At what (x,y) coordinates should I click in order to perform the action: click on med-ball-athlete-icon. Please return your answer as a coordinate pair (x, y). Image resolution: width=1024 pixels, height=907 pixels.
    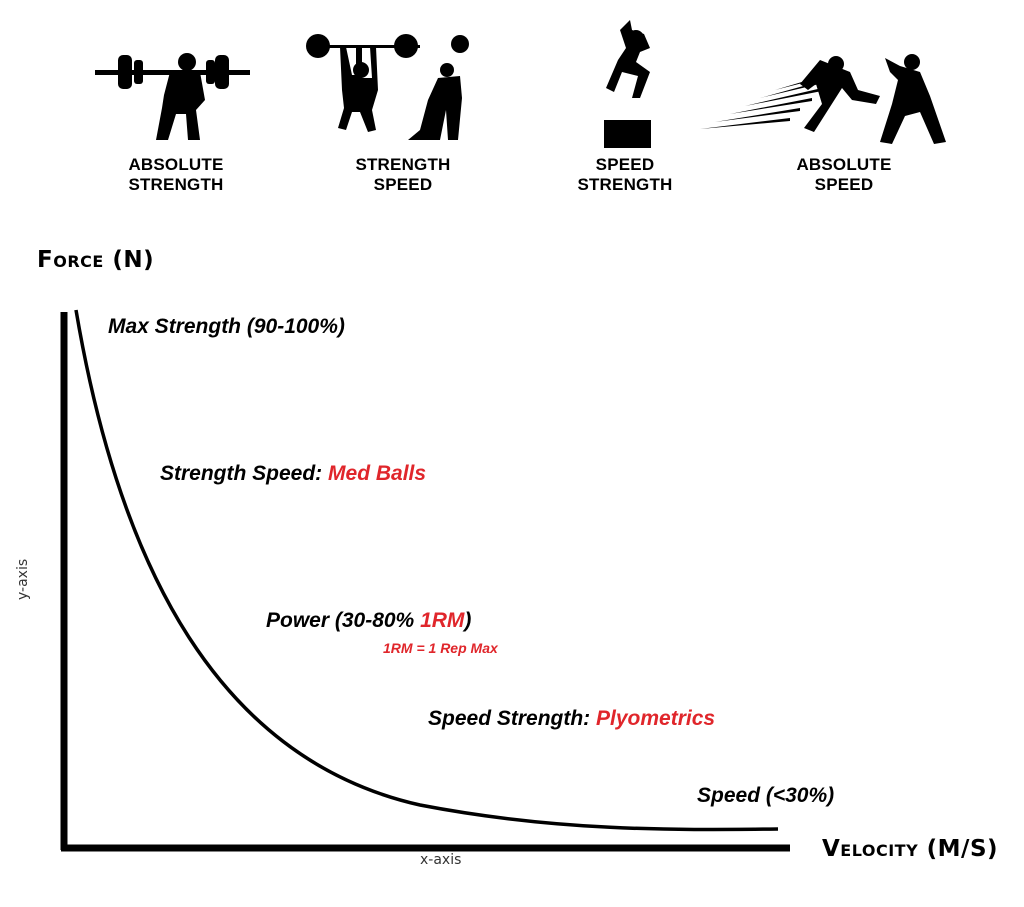
    Looking at the image, I should click on (438, 87).